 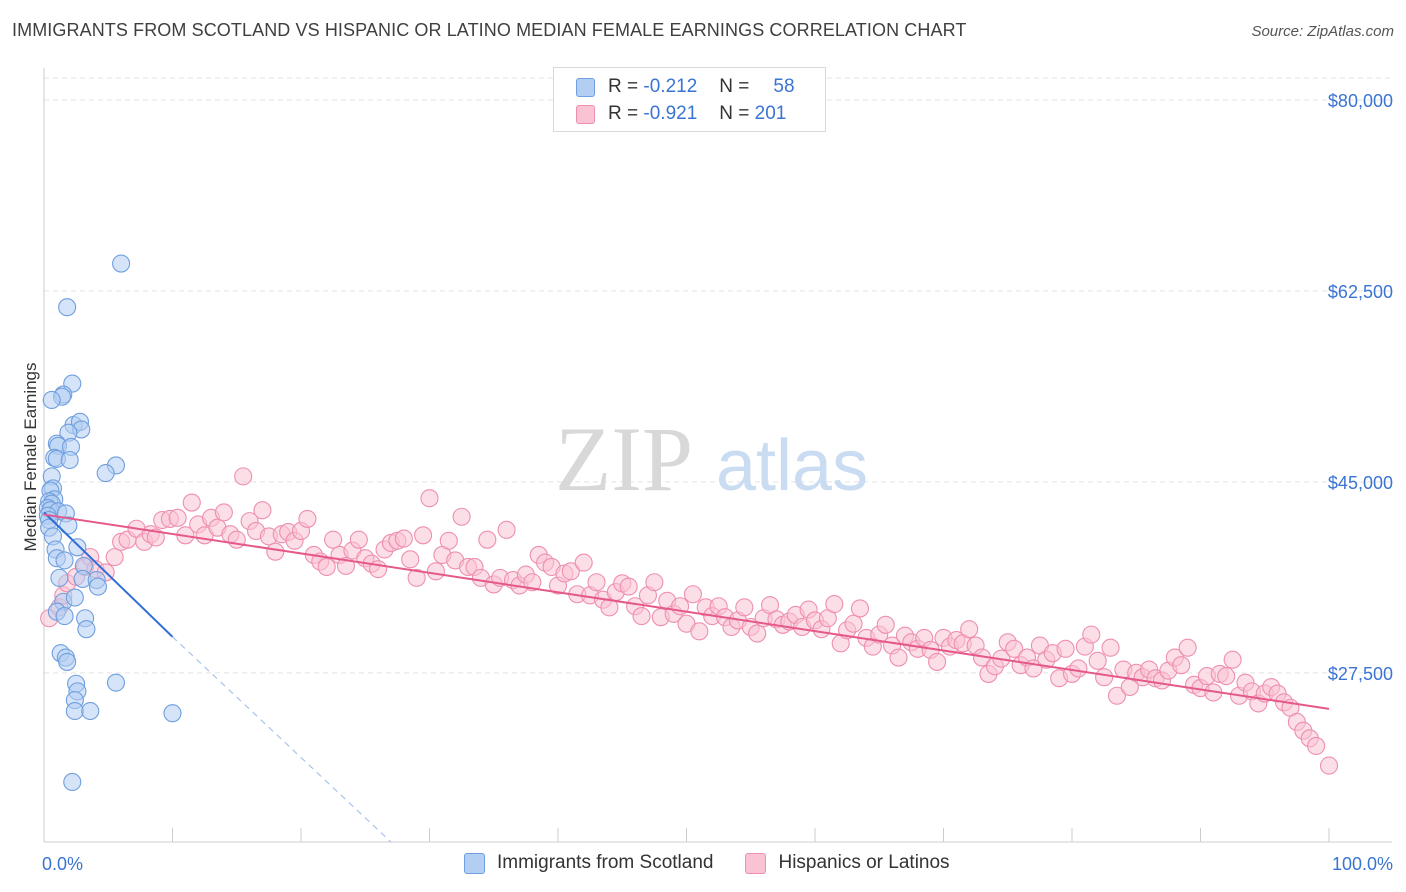 What do you see at coordinates (1362, 864) in the screenshot?
I see `x-tick-label-max: 100.0%` at bounding box center [1362, 864].